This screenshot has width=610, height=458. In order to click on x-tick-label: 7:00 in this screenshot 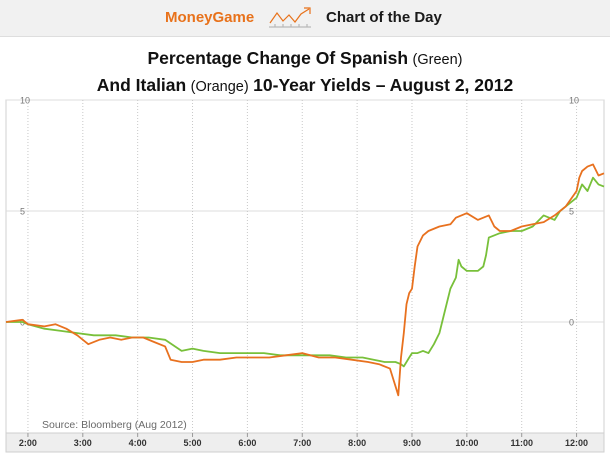, I will do `click(302, 443)`.